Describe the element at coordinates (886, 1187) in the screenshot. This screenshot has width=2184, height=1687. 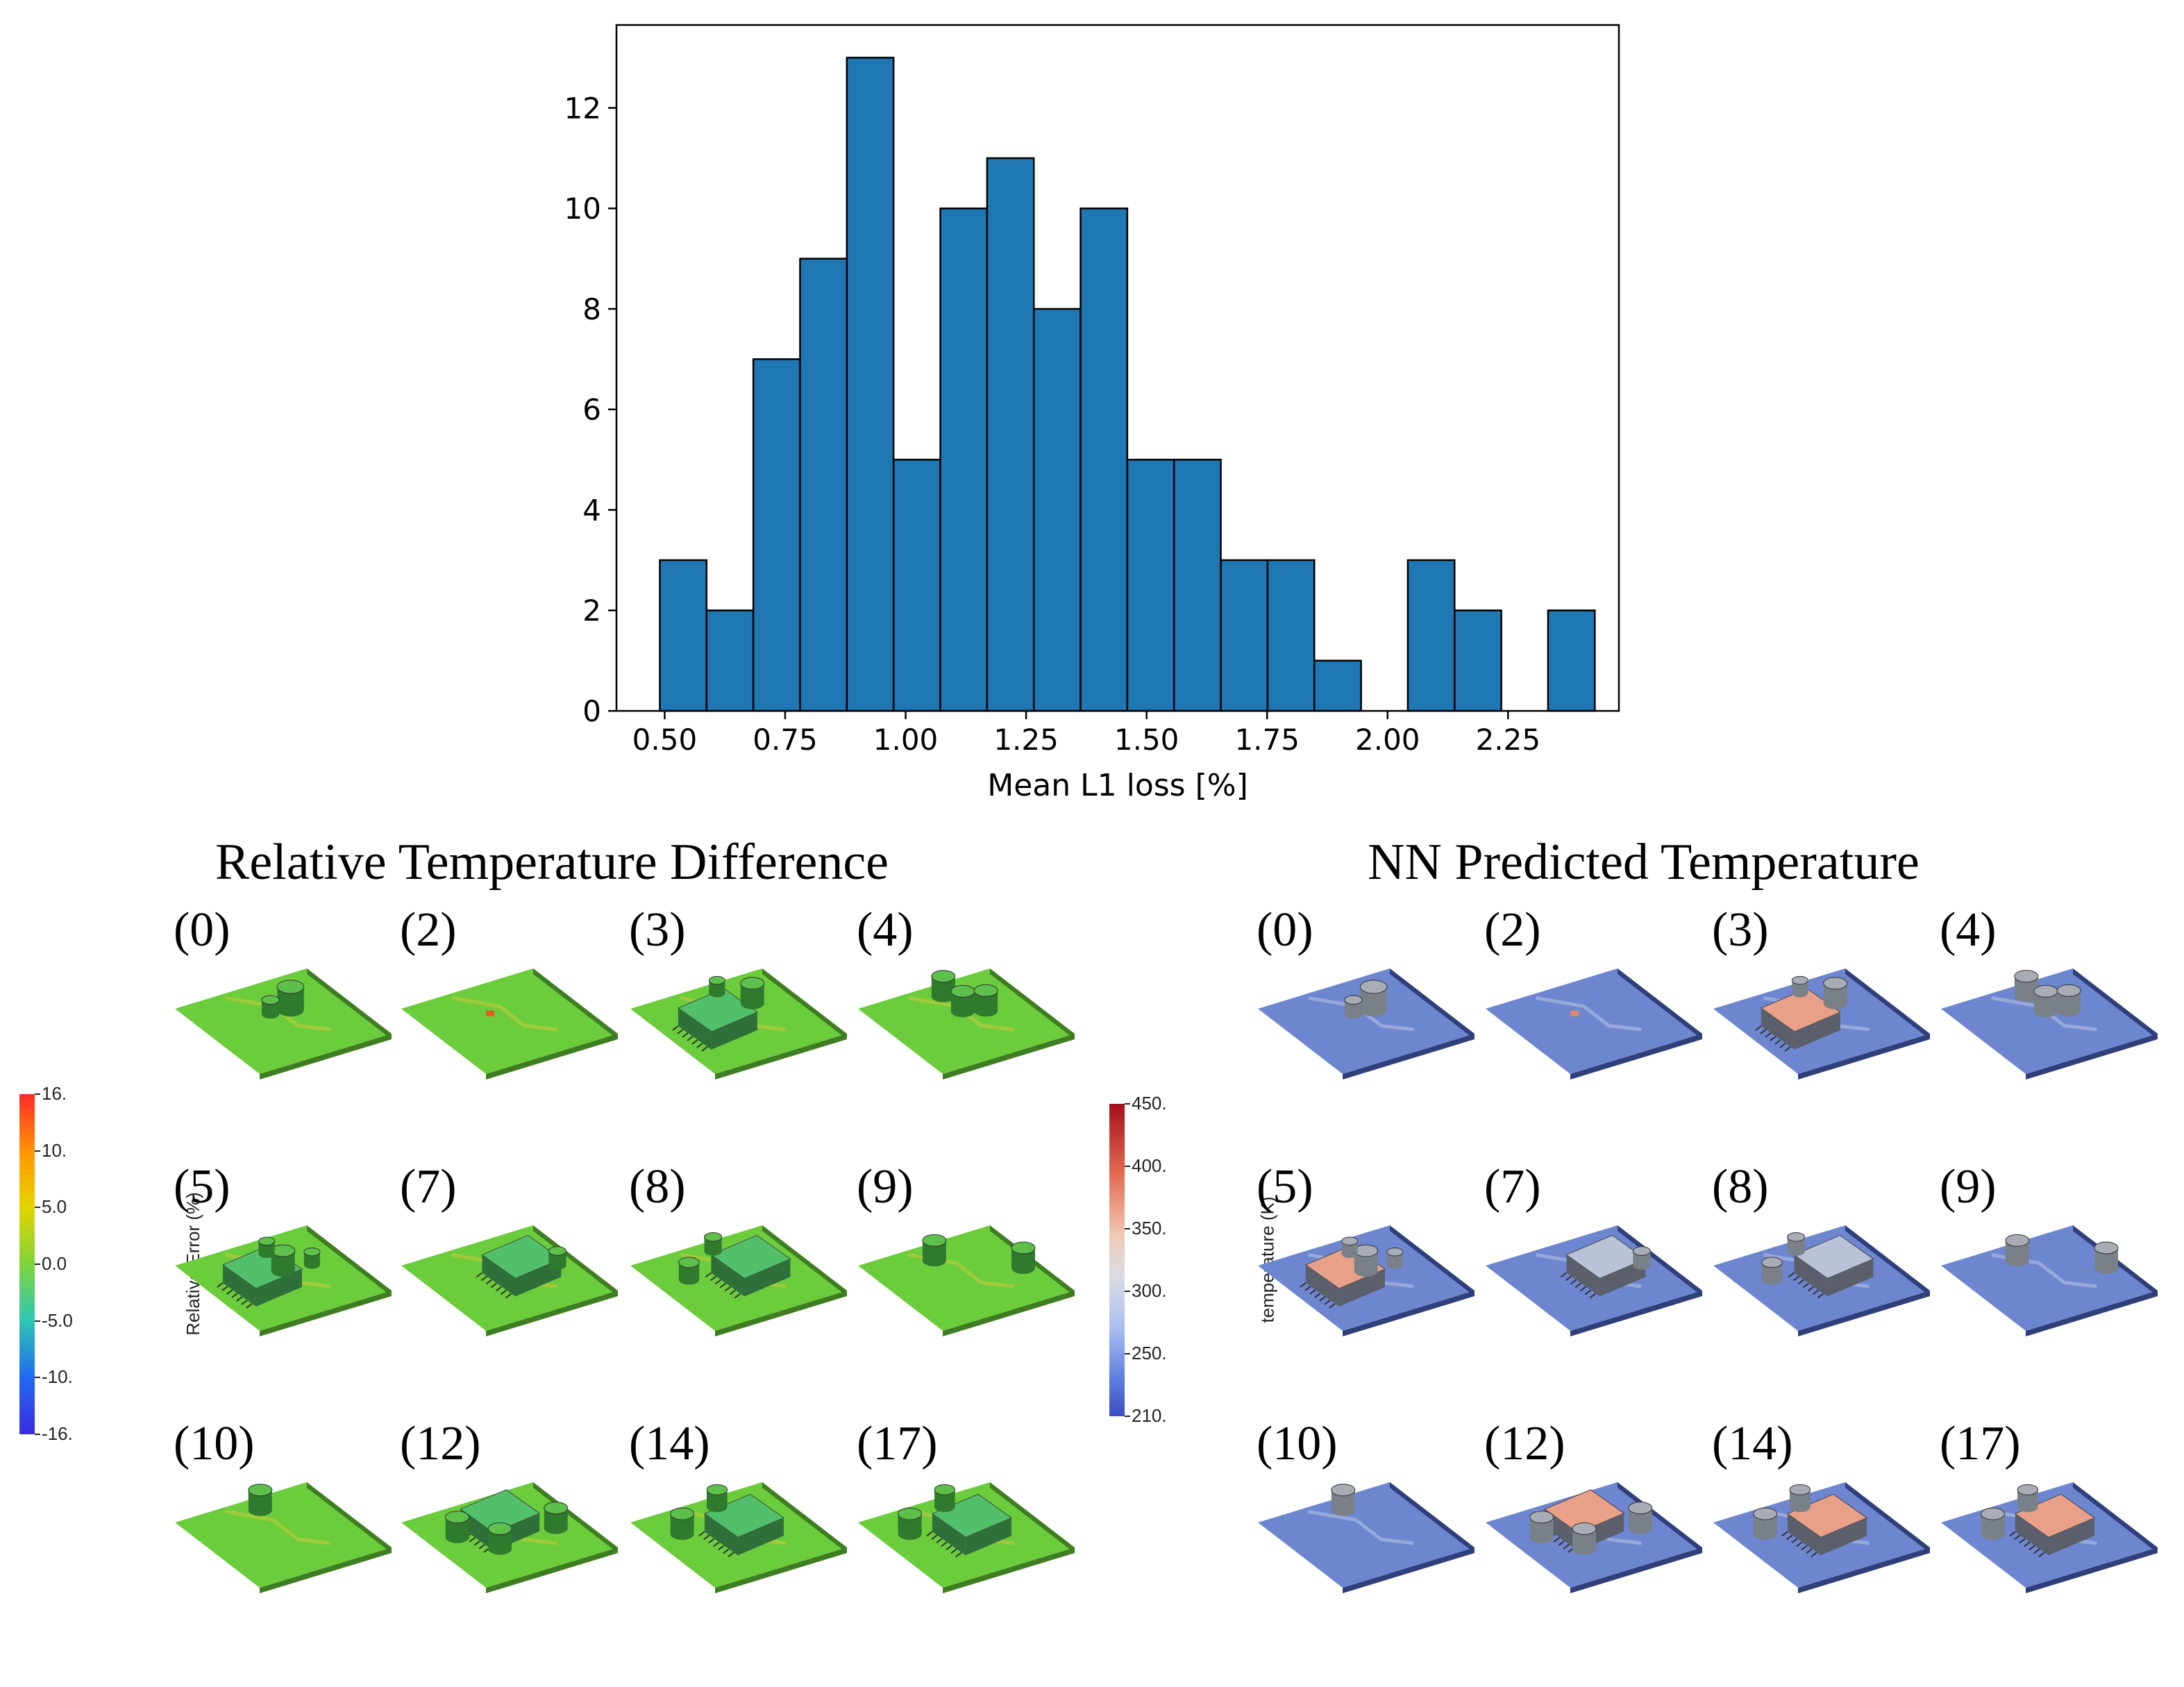
I see `error-panel-label: (9)` at that location.